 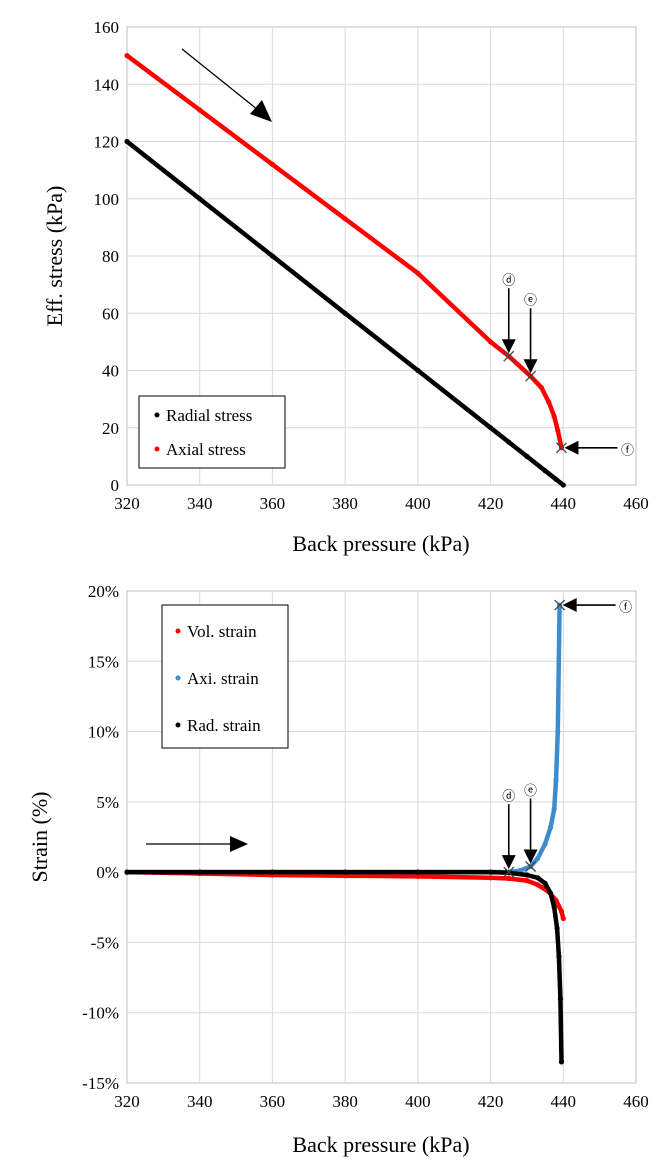 What do you see at coordinates (212, 432) in the screenshot?
I see `legend: Radial stress Axial stress` at bounding box center [212, 432].